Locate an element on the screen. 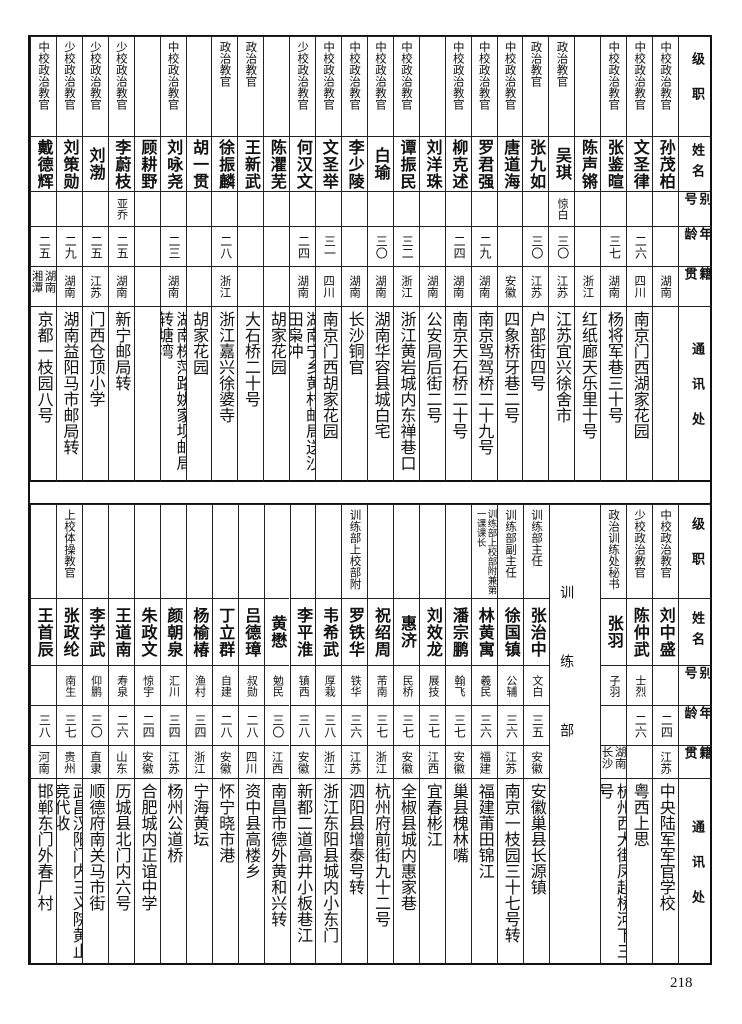 The height and width of the screenshot is (1024, 742). entry-alias-cell is located at coordinates (354, 208).